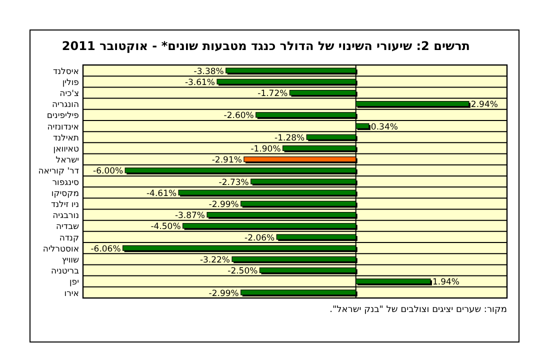 This screenshot has height=349, width=541. I want to click on y-tick-label: נורבגיה, so click(65, 216).